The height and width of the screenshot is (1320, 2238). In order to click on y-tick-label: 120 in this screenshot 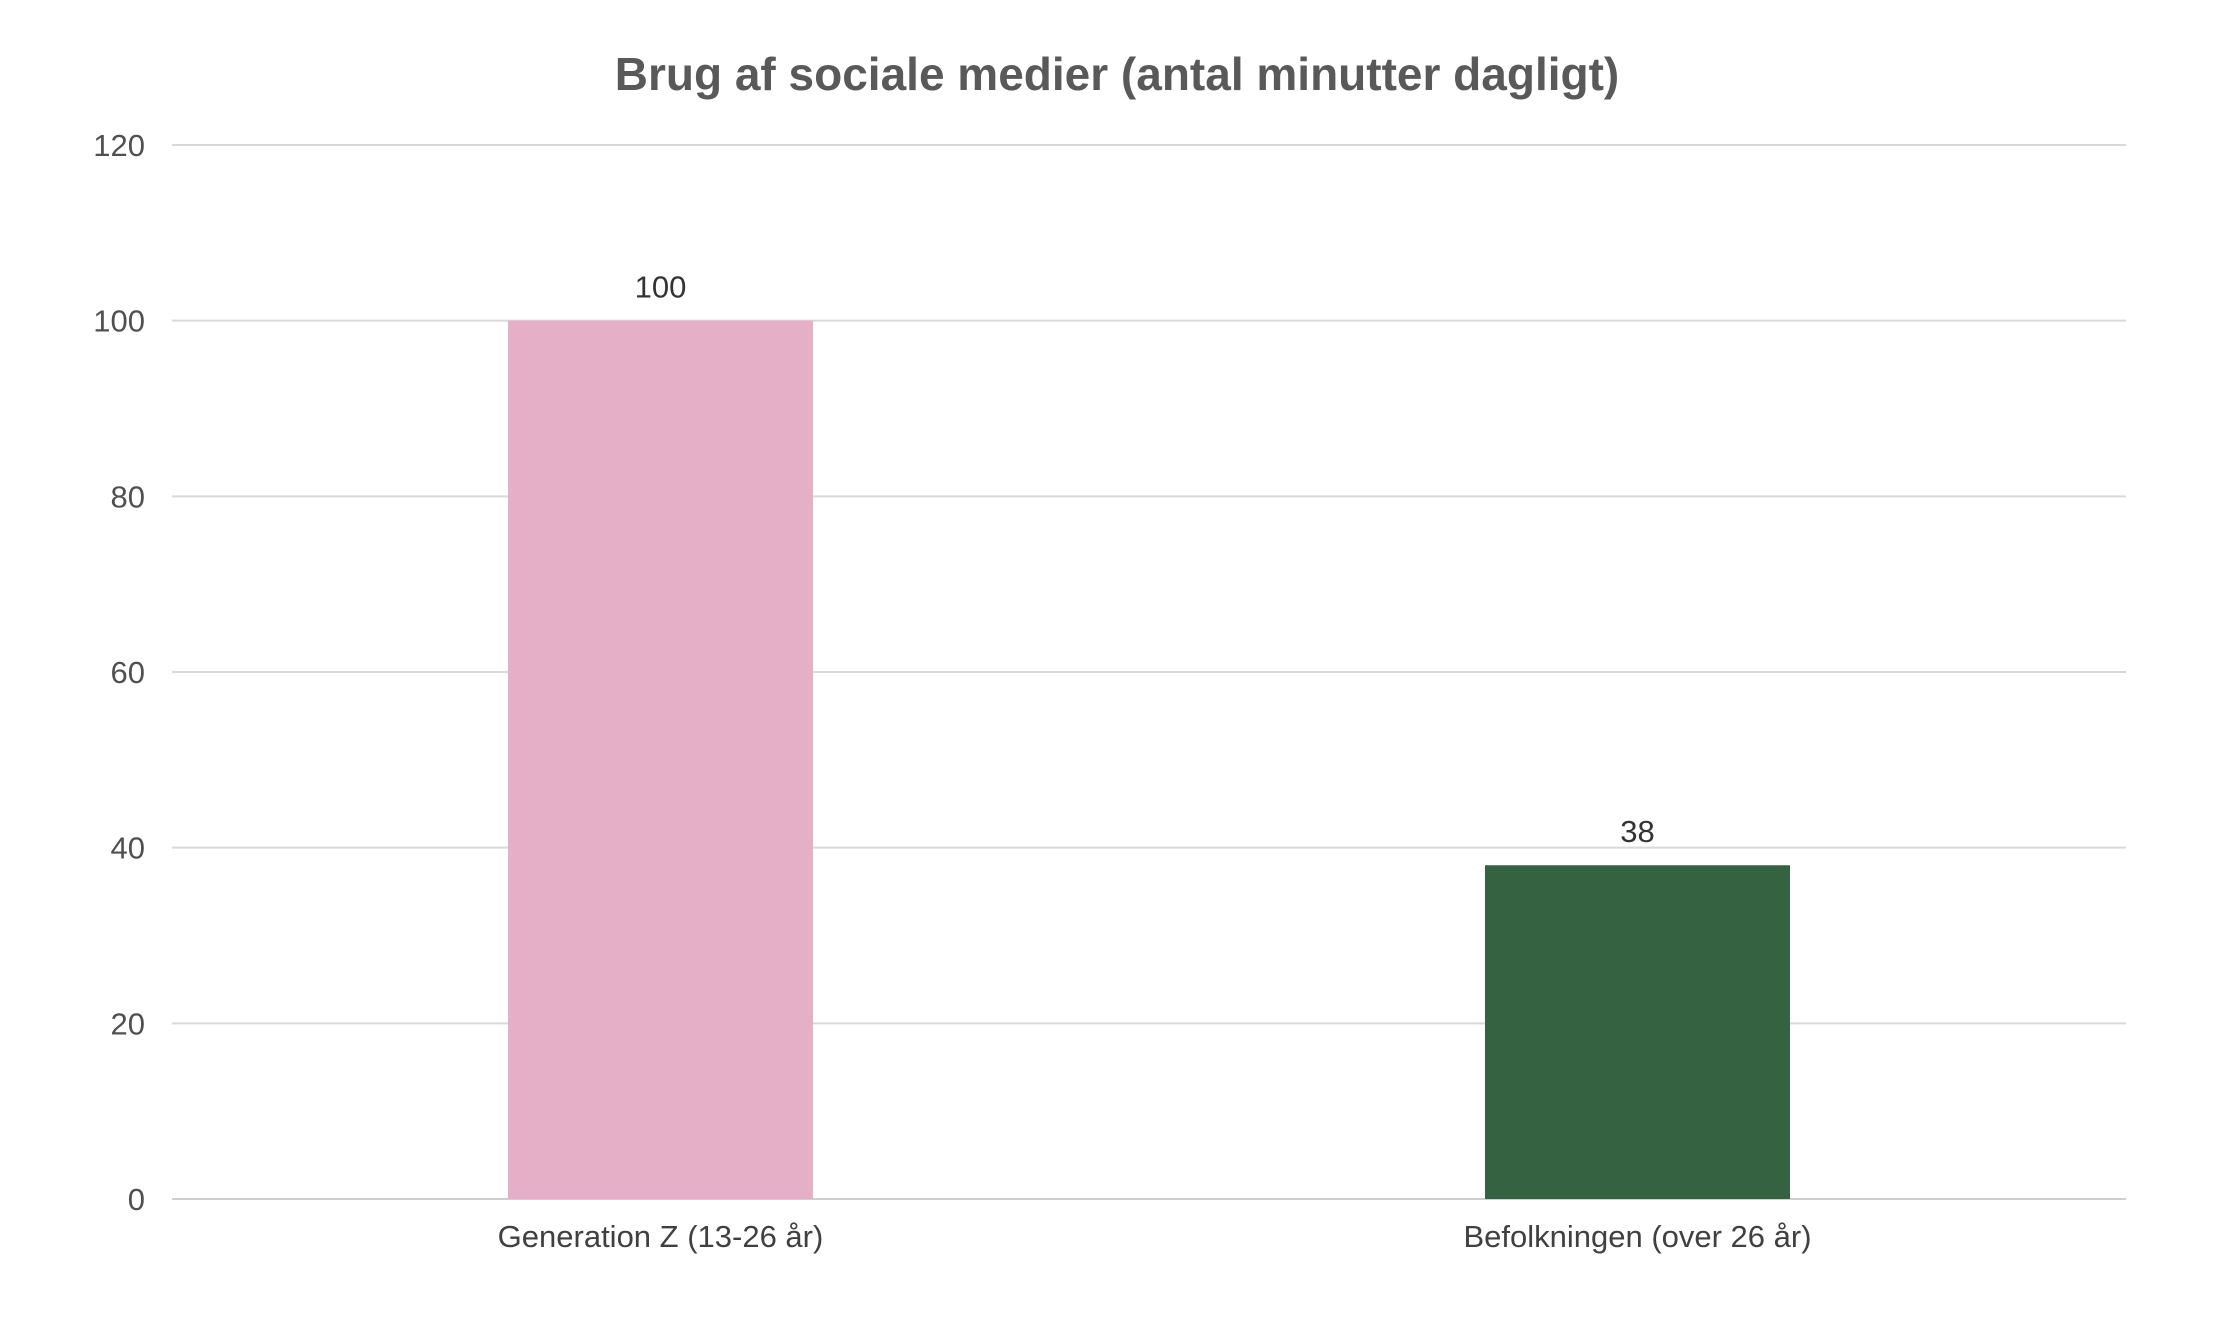, I will do `click(119, 145)`.